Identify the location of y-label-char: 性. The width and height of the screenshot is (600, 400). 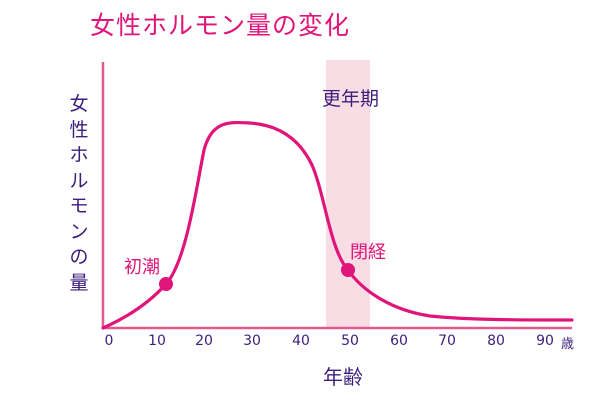
(79, 129).